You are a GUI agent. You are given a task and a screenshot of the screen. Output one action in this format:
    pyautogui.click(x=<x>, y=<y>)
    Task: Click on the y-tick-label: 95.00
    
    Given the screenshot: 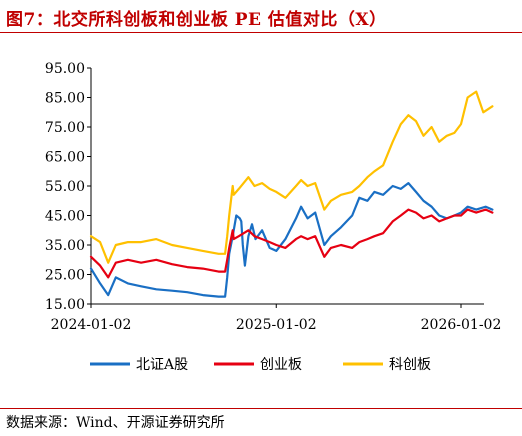 What is the action you would take?
    pyautogui.click(x=65, y=69)
    